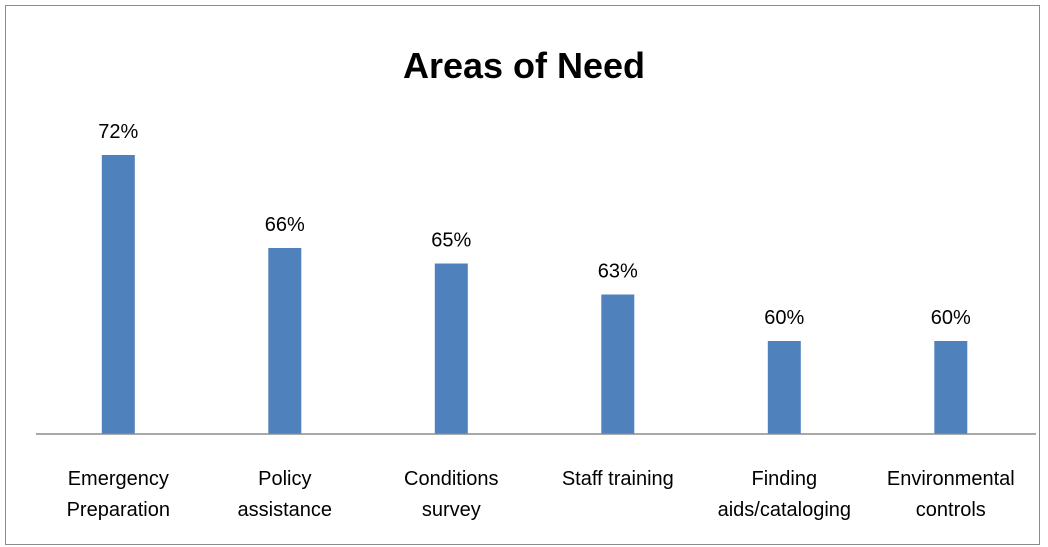 The image size is (1048, 547). I want to click on data-label-2: 66%, so click(285, 225).